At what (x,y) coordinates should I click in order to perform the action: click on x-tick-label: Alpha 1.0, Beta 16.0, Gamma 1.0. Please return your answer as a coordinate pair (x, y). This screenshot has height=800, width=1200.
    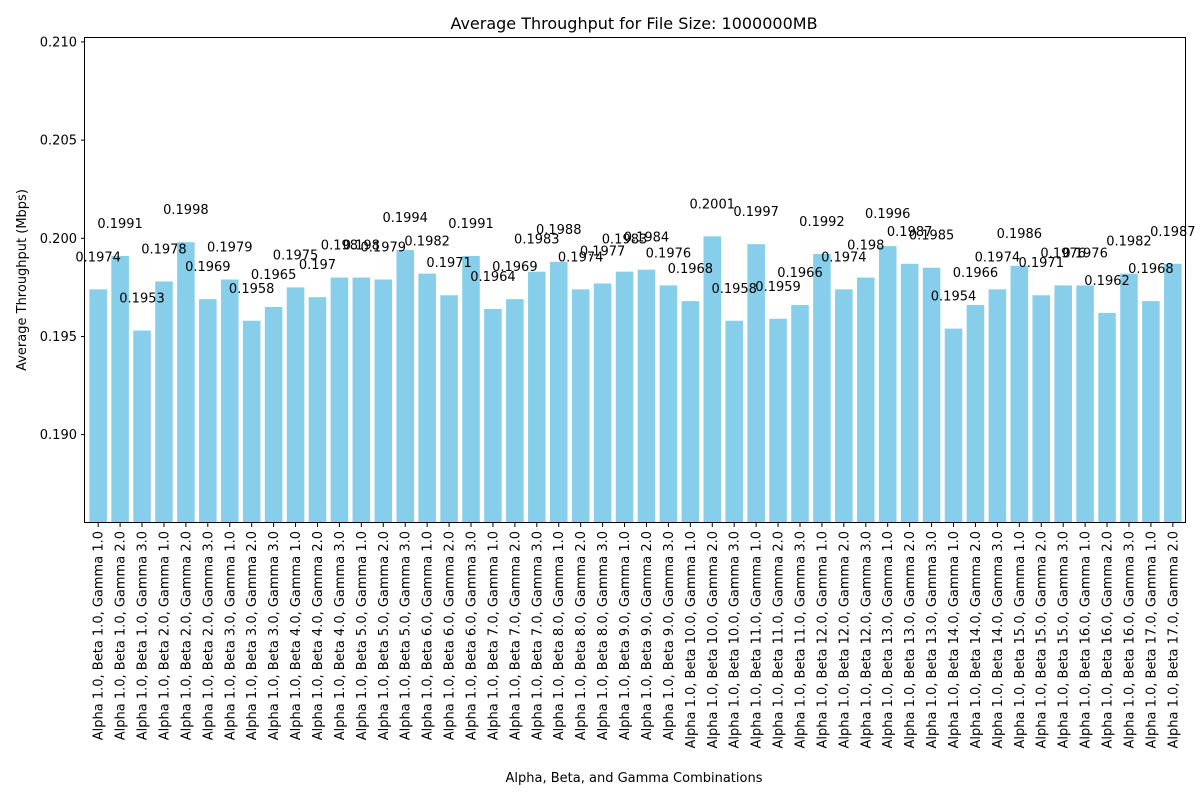
    Looking at the image, I should click on (1086, 640).